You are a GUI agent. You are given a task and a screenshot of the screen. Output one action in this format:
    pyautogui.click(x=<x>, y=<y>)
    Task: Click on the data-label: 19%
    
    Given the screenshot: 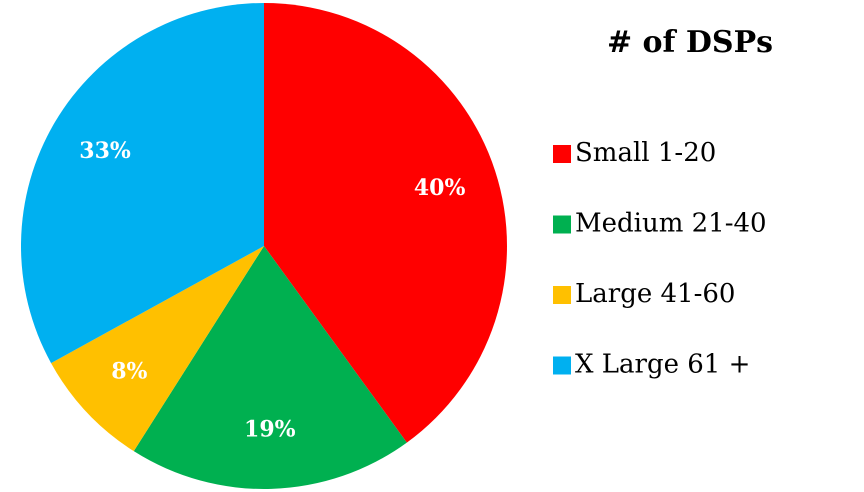 What is the action you would take?
    pyautogui.click(x=270, y=430)
    